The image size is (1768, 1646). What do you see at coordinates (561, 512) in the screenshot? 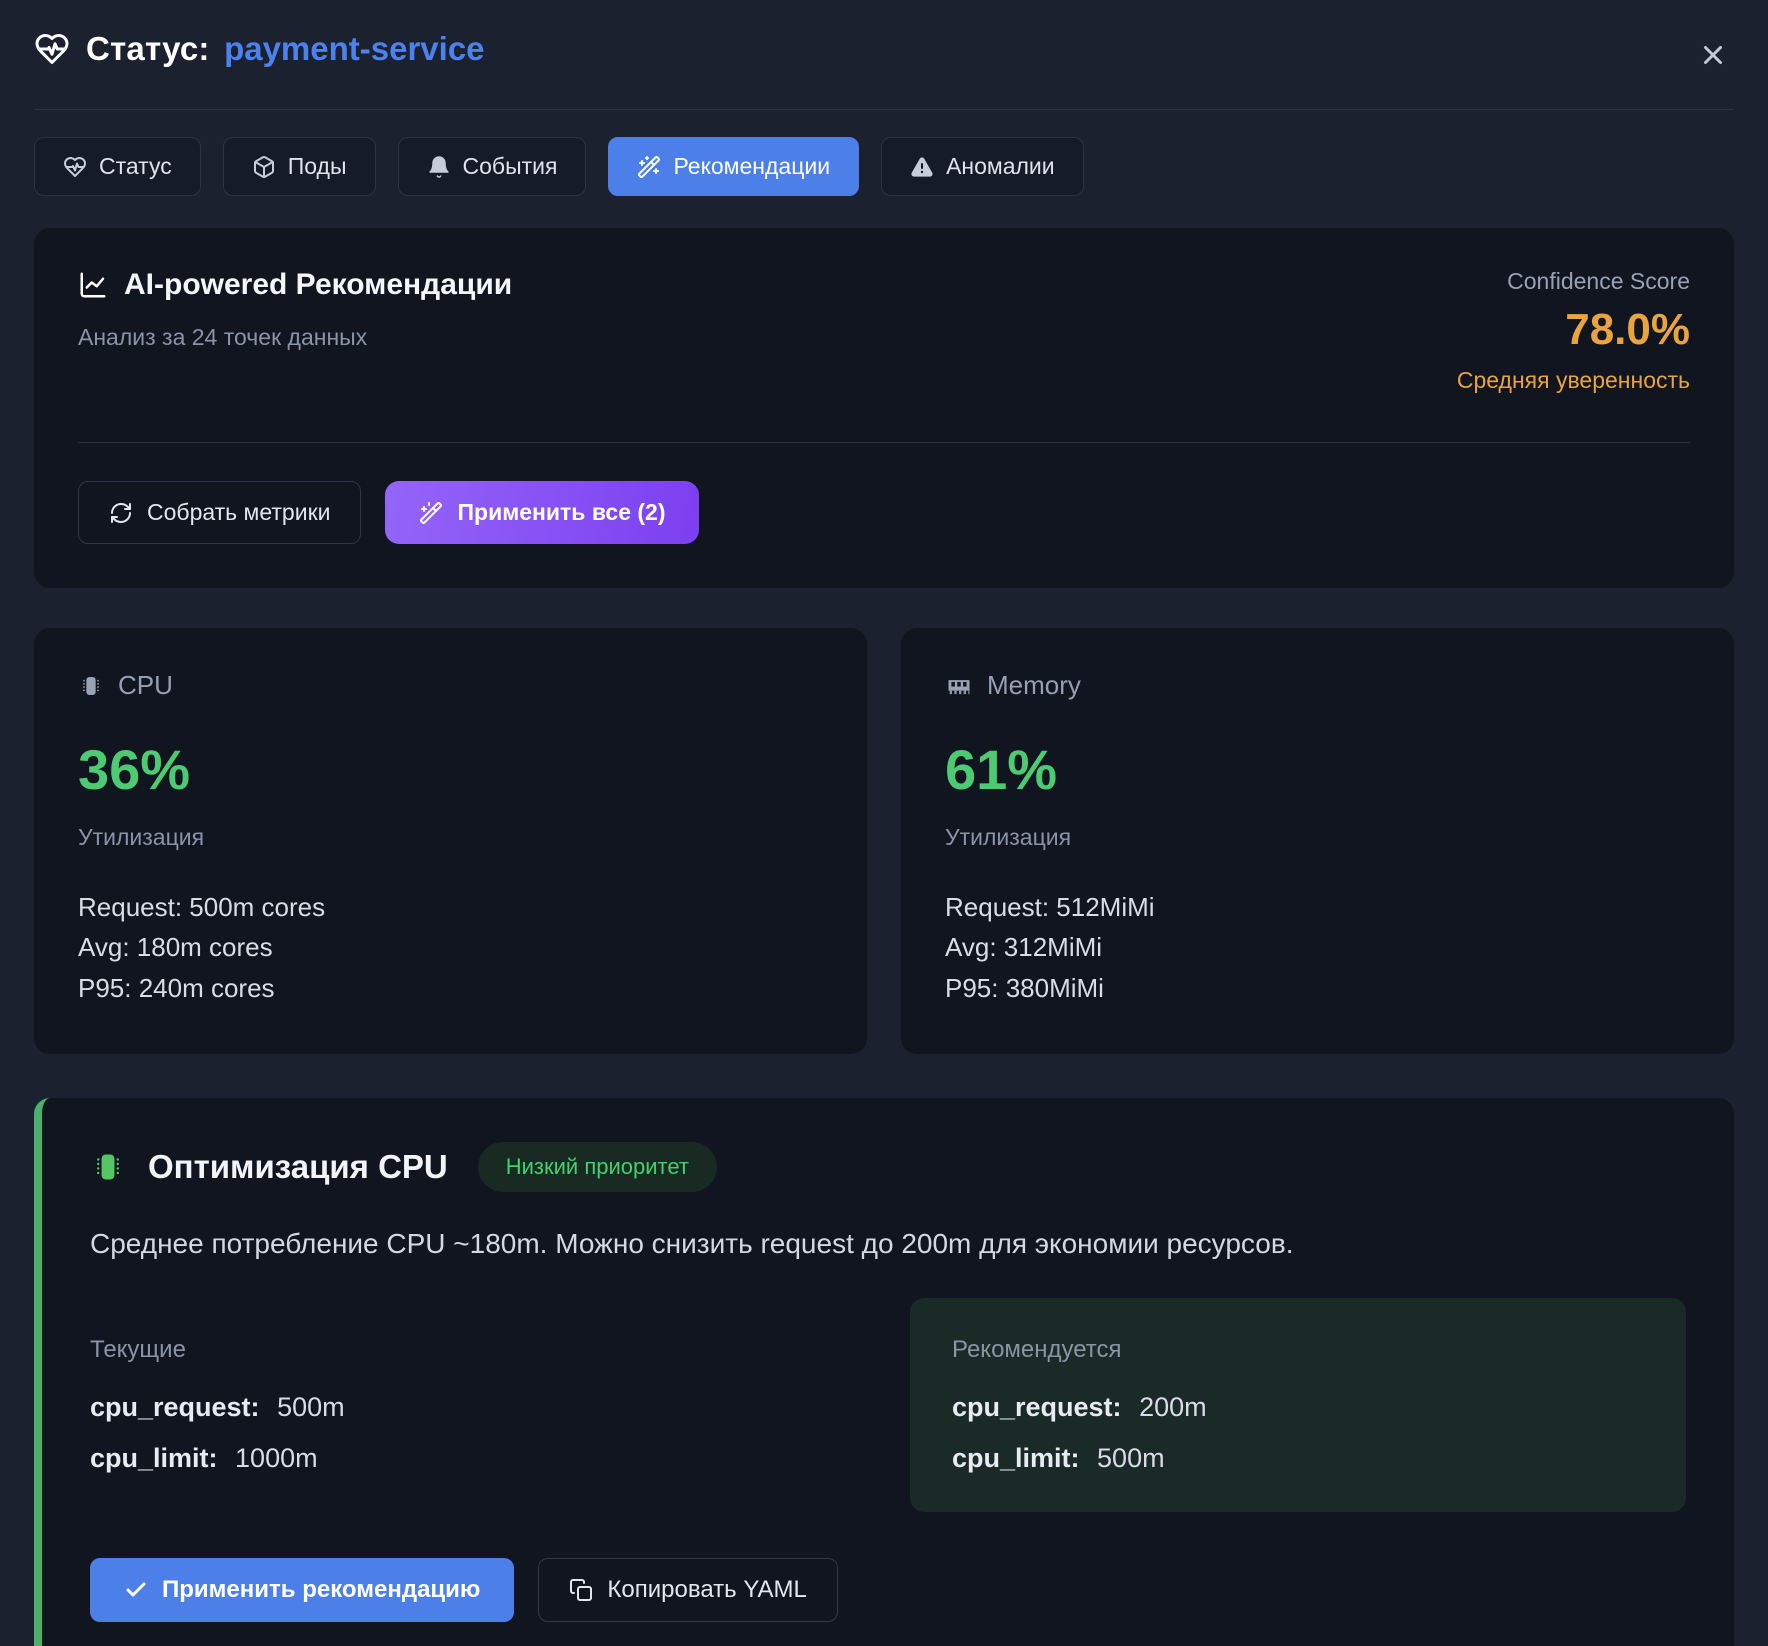
I see `apply-all-label: Применить все (2)` at bounding box center [561, 512].